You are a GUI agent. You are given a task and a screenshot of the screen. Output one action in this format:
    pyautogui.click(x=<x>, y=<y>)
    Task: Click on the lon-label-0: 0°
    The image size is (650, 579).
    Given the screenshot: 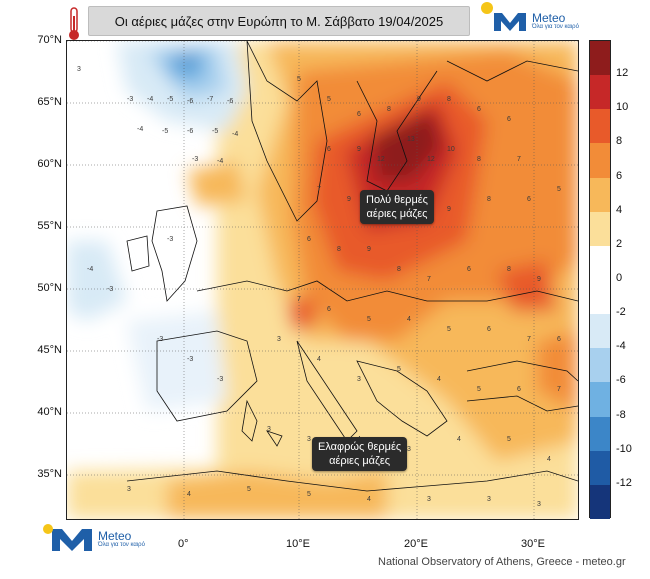 What is the action you would take?
    pyautogui.click(x=183, y=544)
    